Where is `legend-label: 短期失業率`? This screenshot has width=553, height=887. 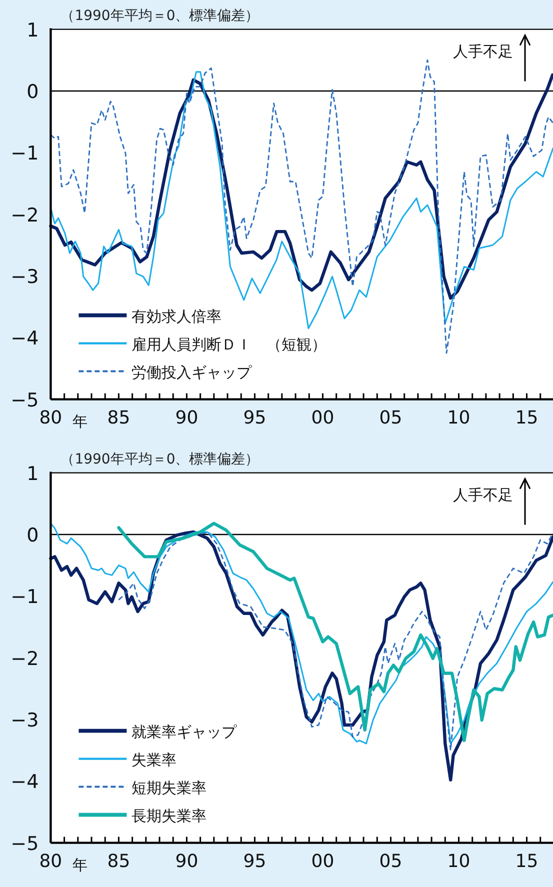
legend-label: 短期失業率 is located at coordinates (169, 787).